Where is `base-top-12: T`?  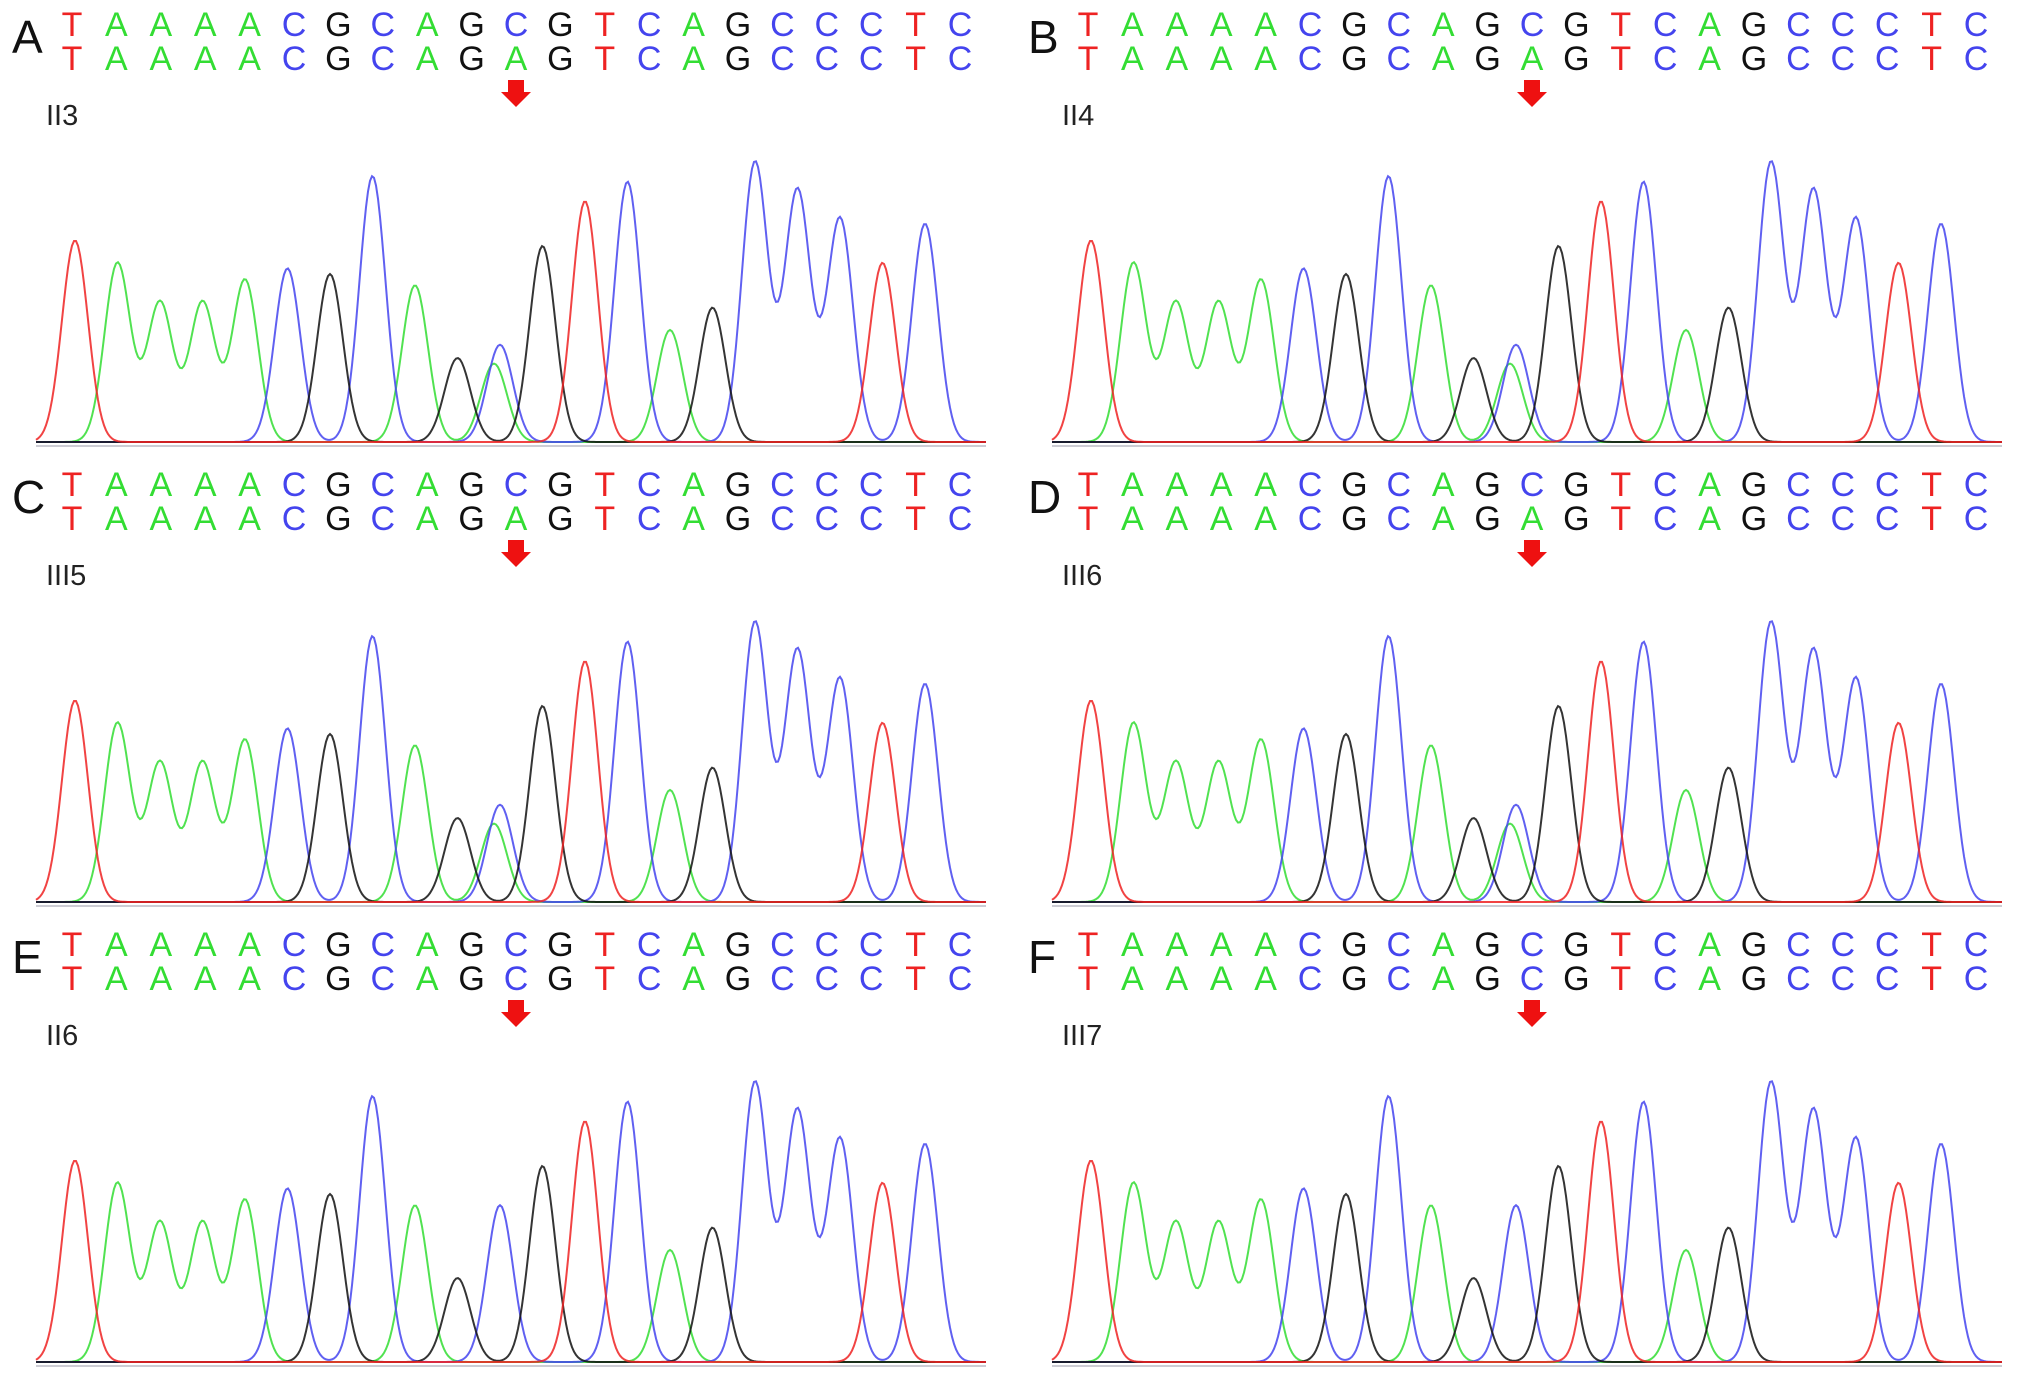 base-top-12: T is located at coordinates (605, 25).